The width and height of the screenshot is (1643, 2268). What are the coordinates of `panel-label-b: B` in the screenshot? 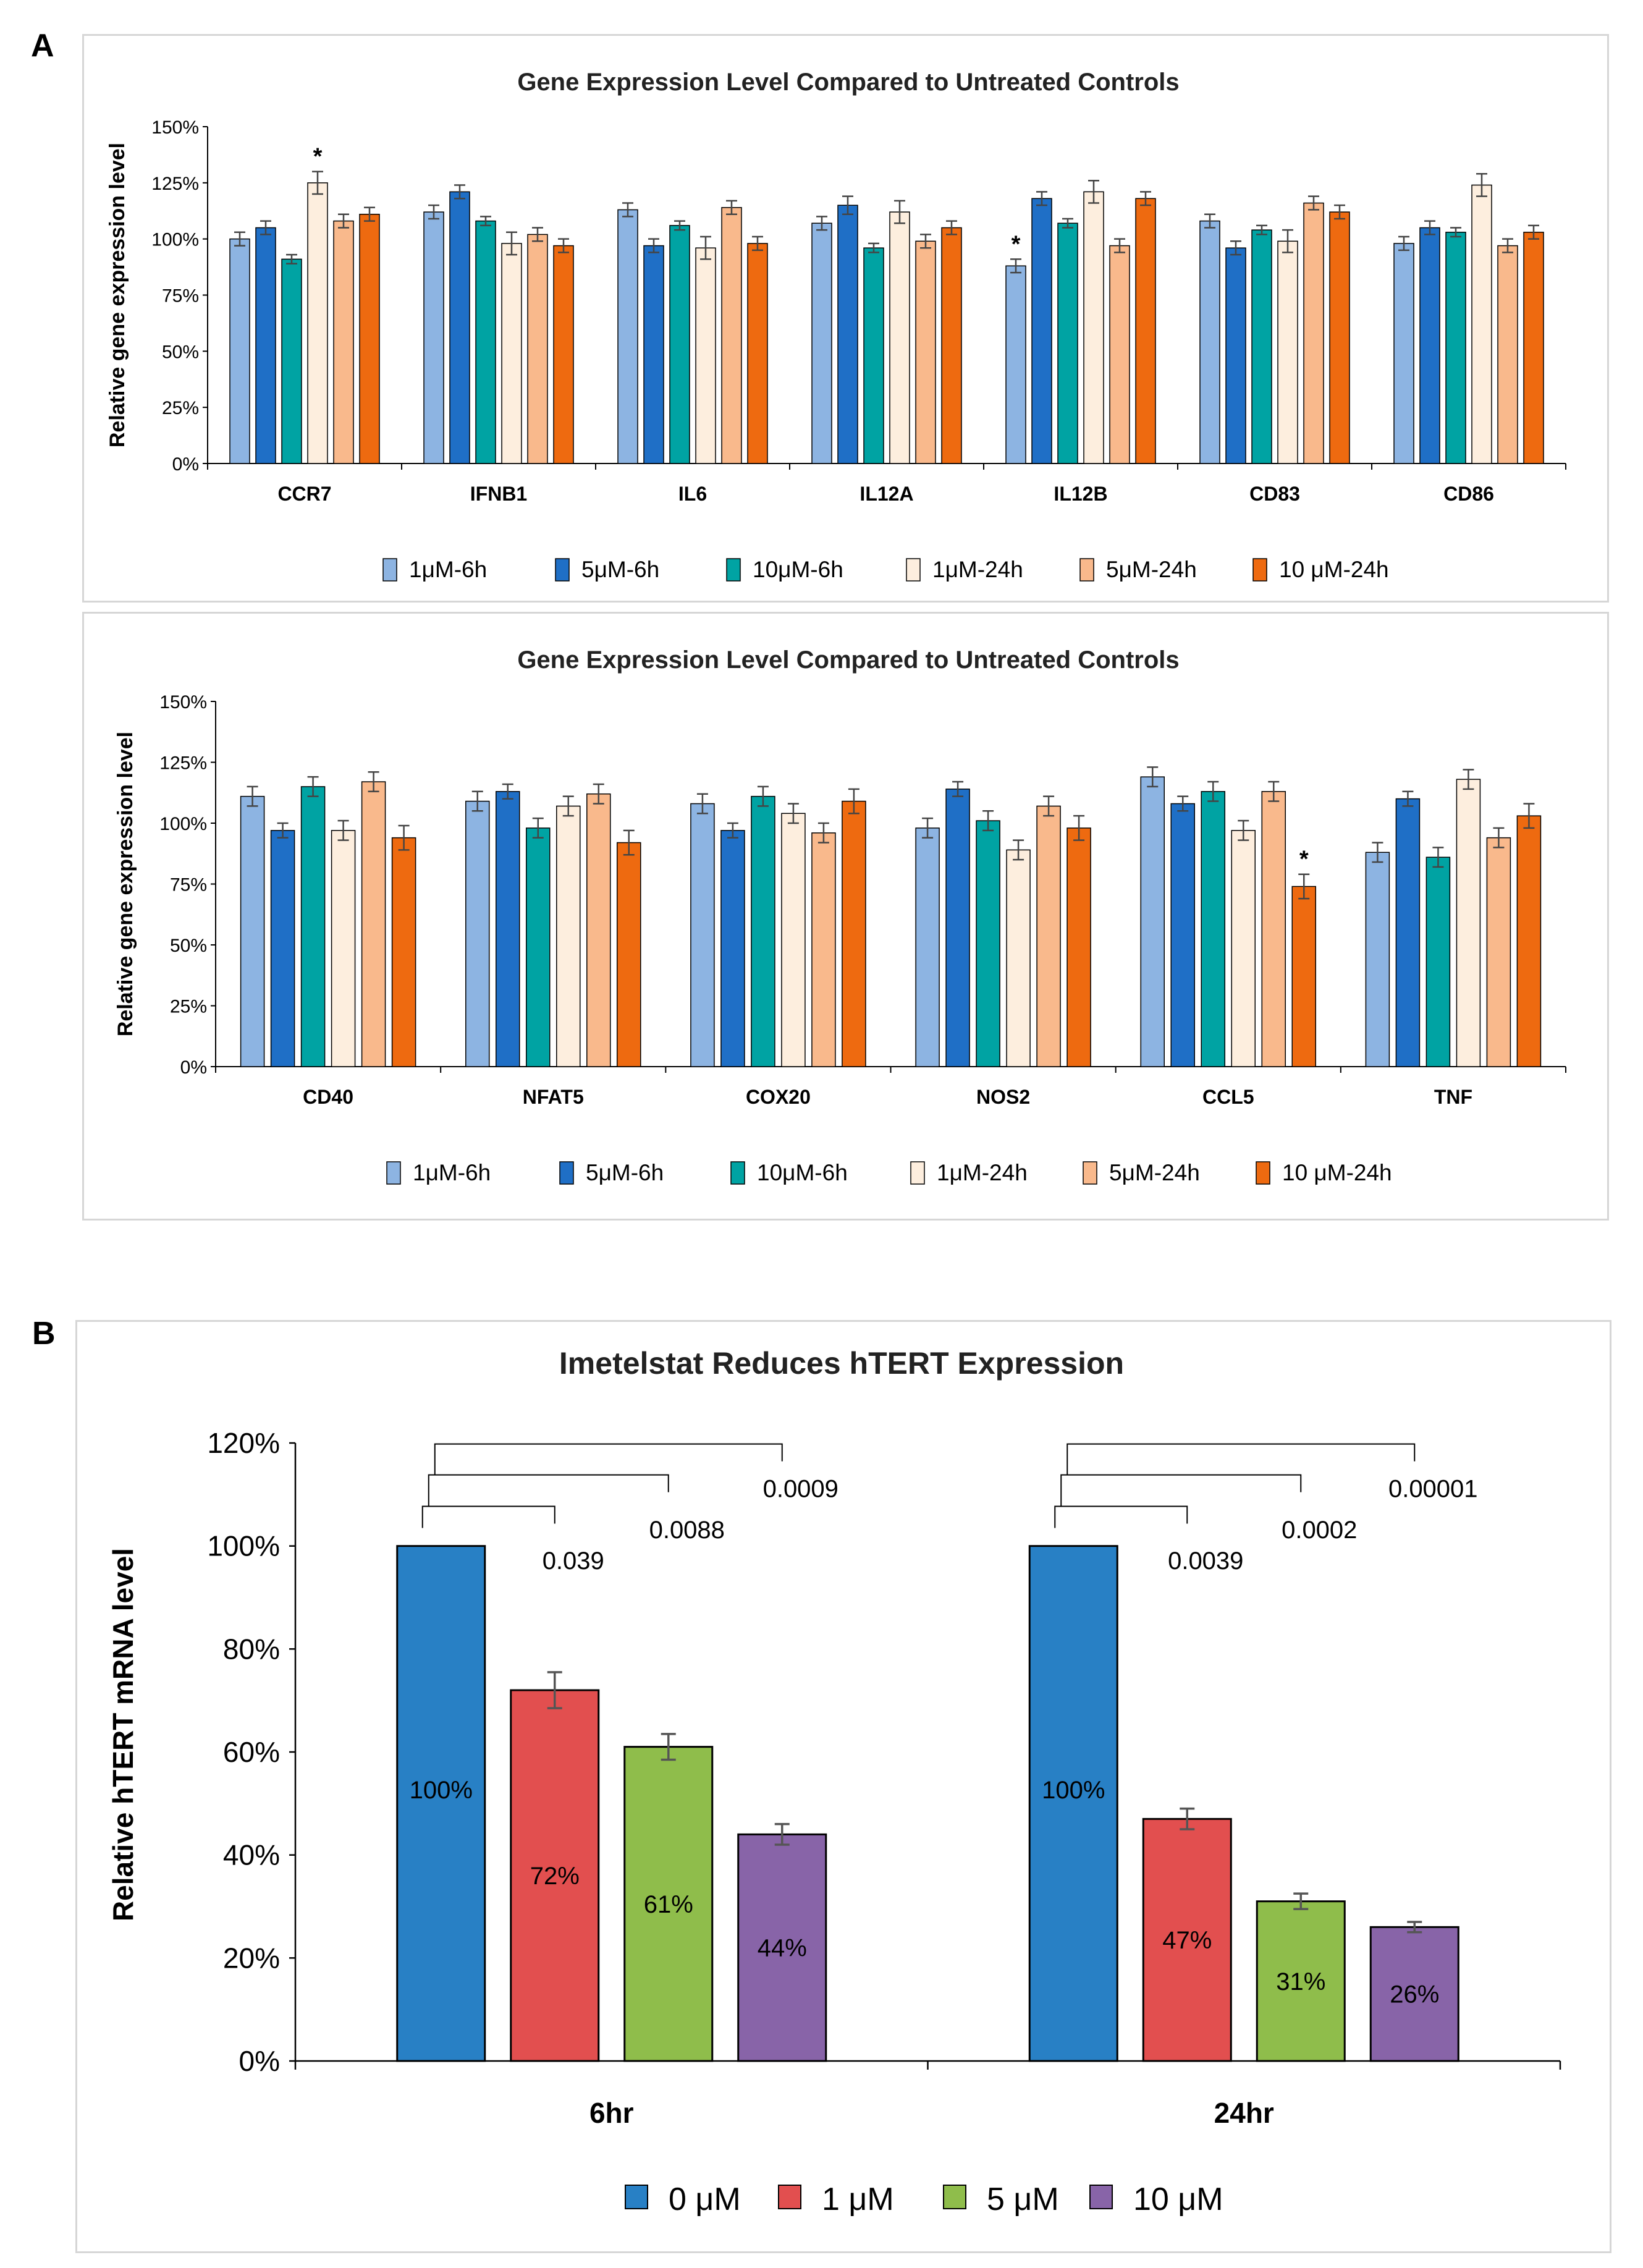 It's located at (44, 1334).